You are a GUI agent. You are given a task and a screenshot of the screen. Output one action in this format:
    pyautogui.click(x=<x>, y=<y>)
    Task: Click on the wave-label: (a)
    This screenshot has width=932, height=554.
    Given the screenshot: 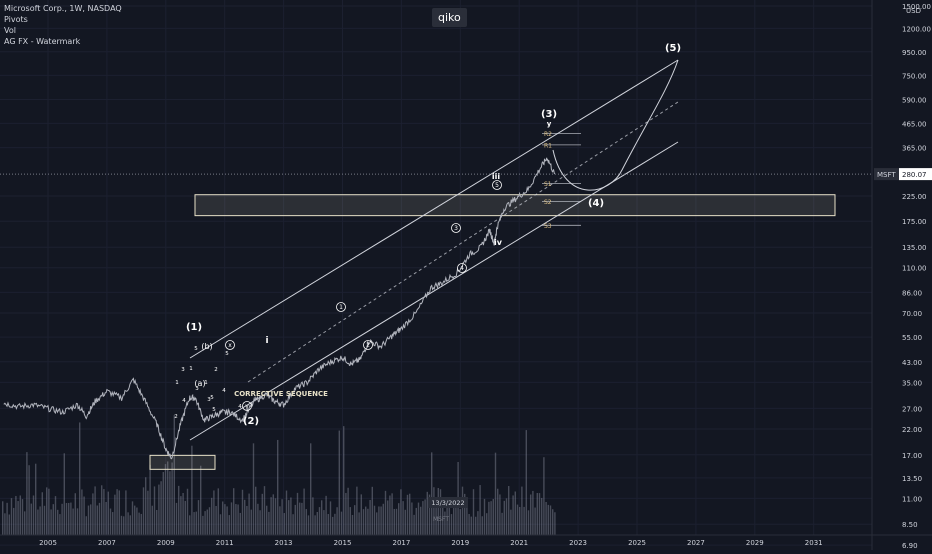 What is the action you would take?
    pyautogui.click(x=199, y=383)
    